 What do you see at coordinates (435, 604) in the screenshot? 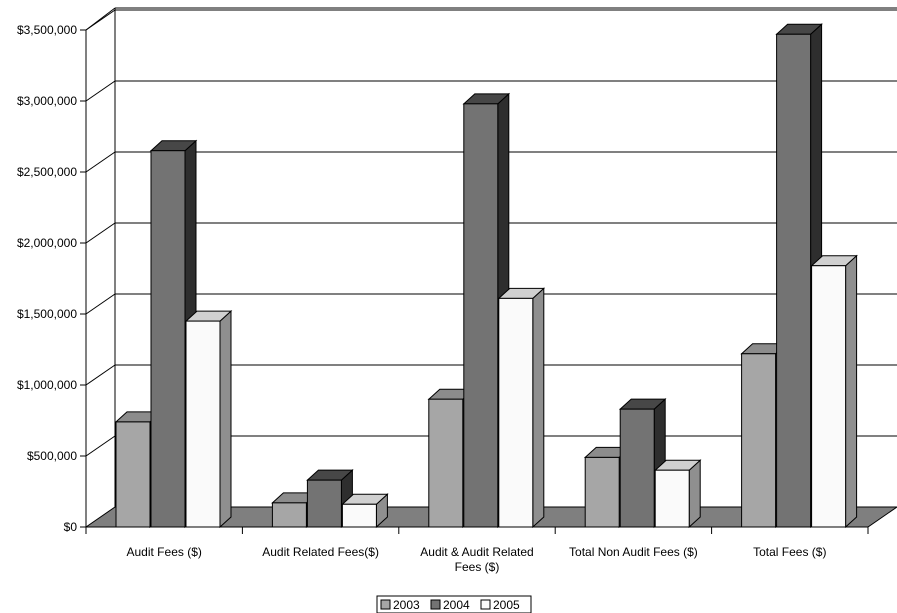
I see `legend-swatch-2004` at bounding box center [435, 604].